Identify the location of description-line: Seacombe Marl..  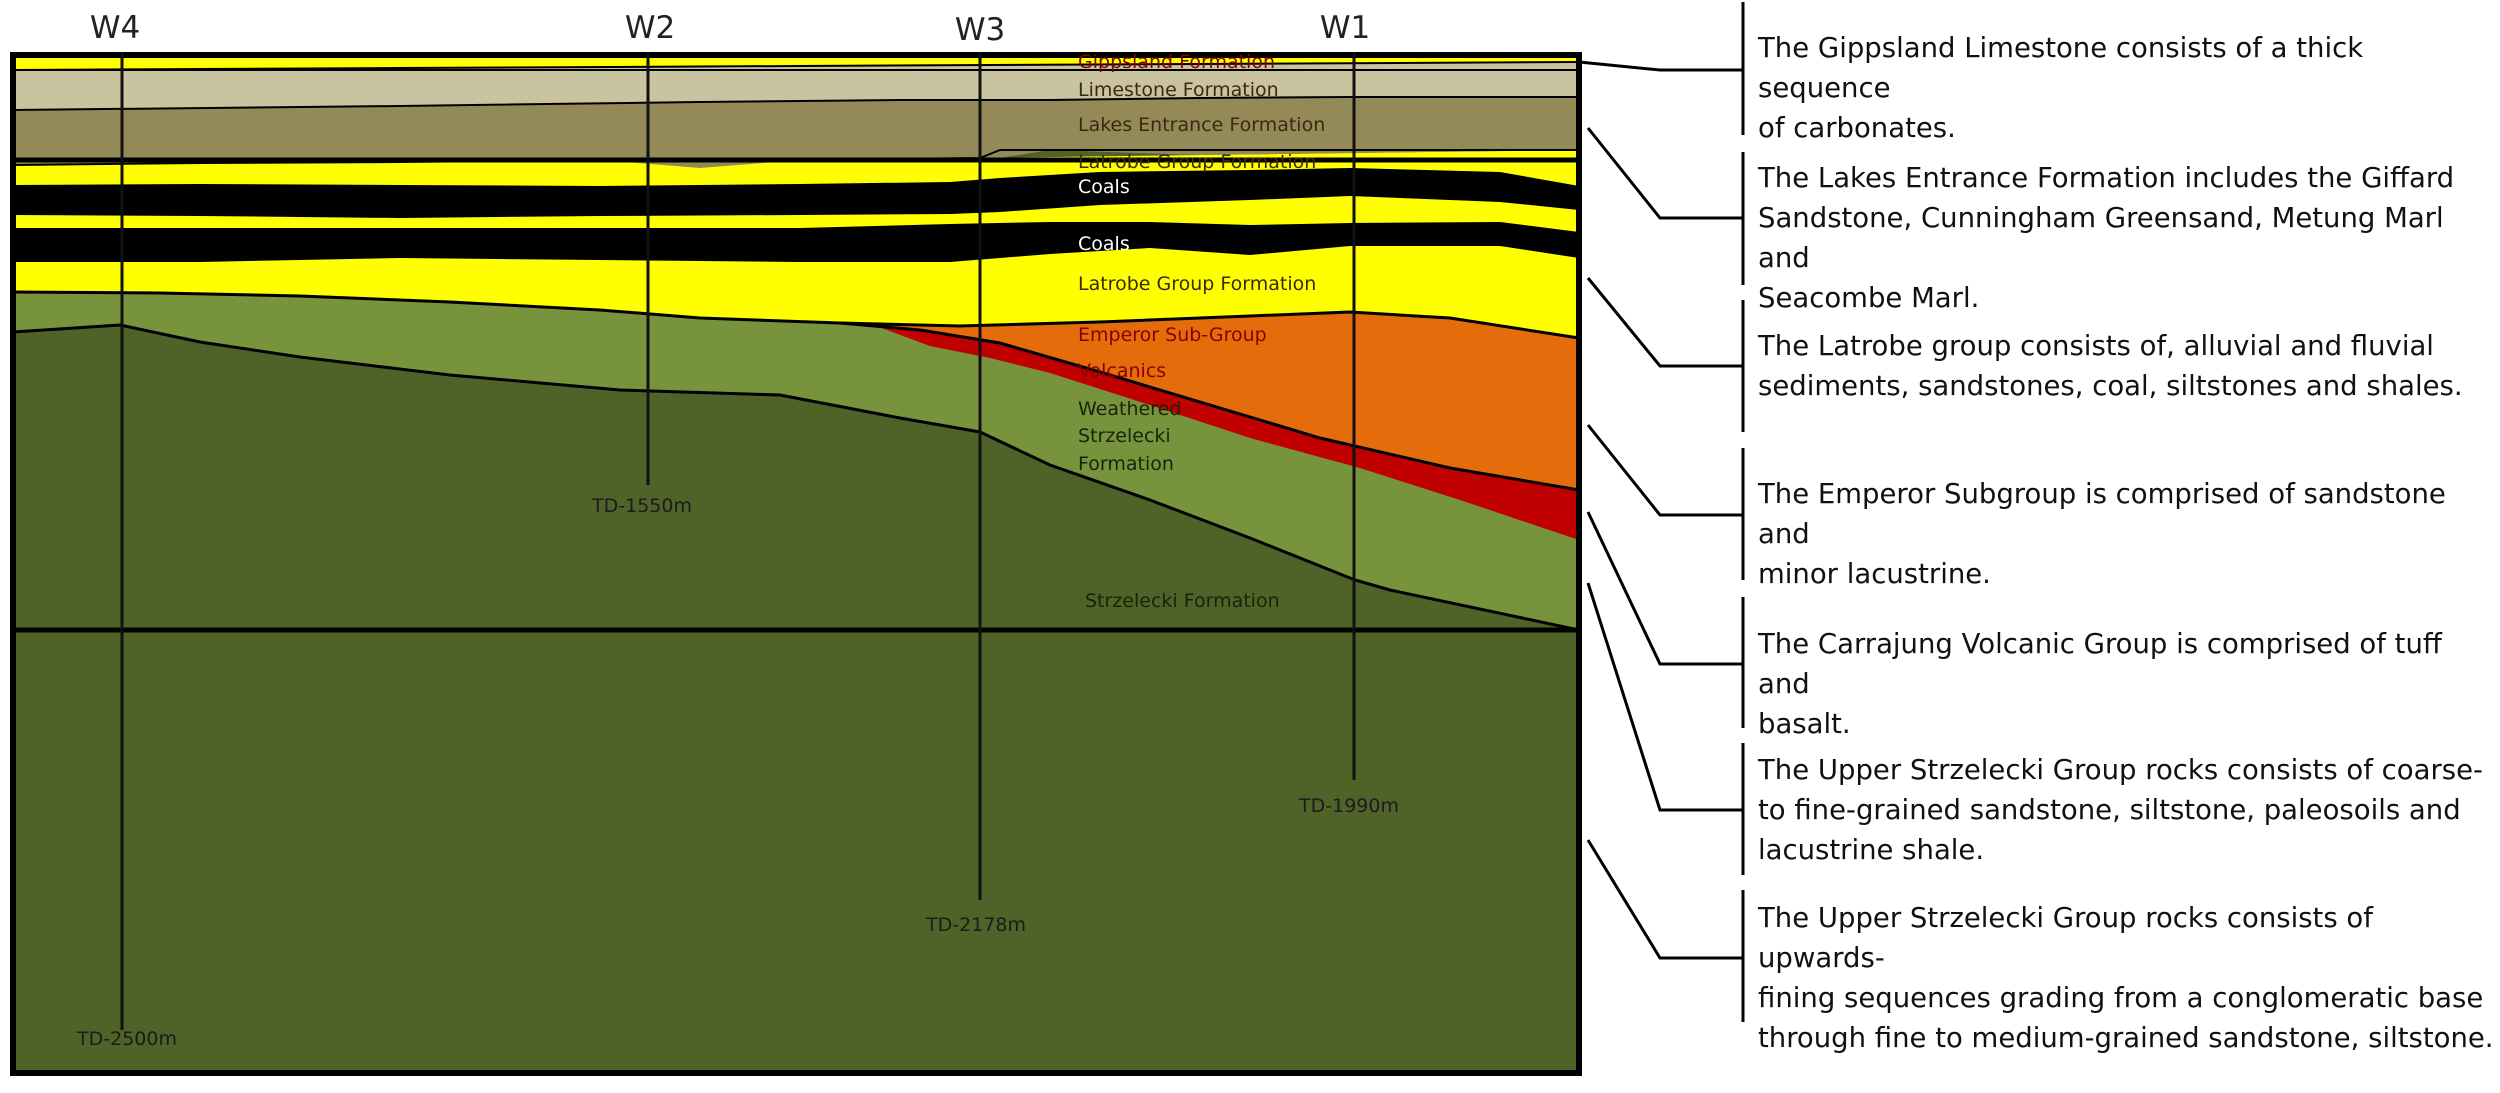
(1869, 298).